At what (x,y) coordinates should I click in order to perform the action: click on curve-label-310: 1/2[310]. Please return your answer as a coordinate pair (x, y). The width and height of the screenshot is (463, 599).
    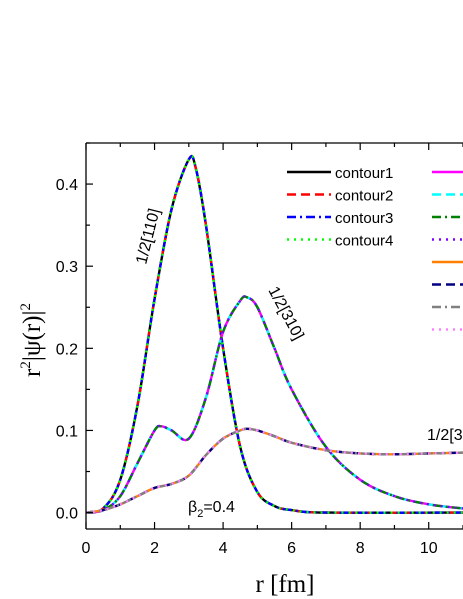
    Looking at the image, I should click on (285, 313).